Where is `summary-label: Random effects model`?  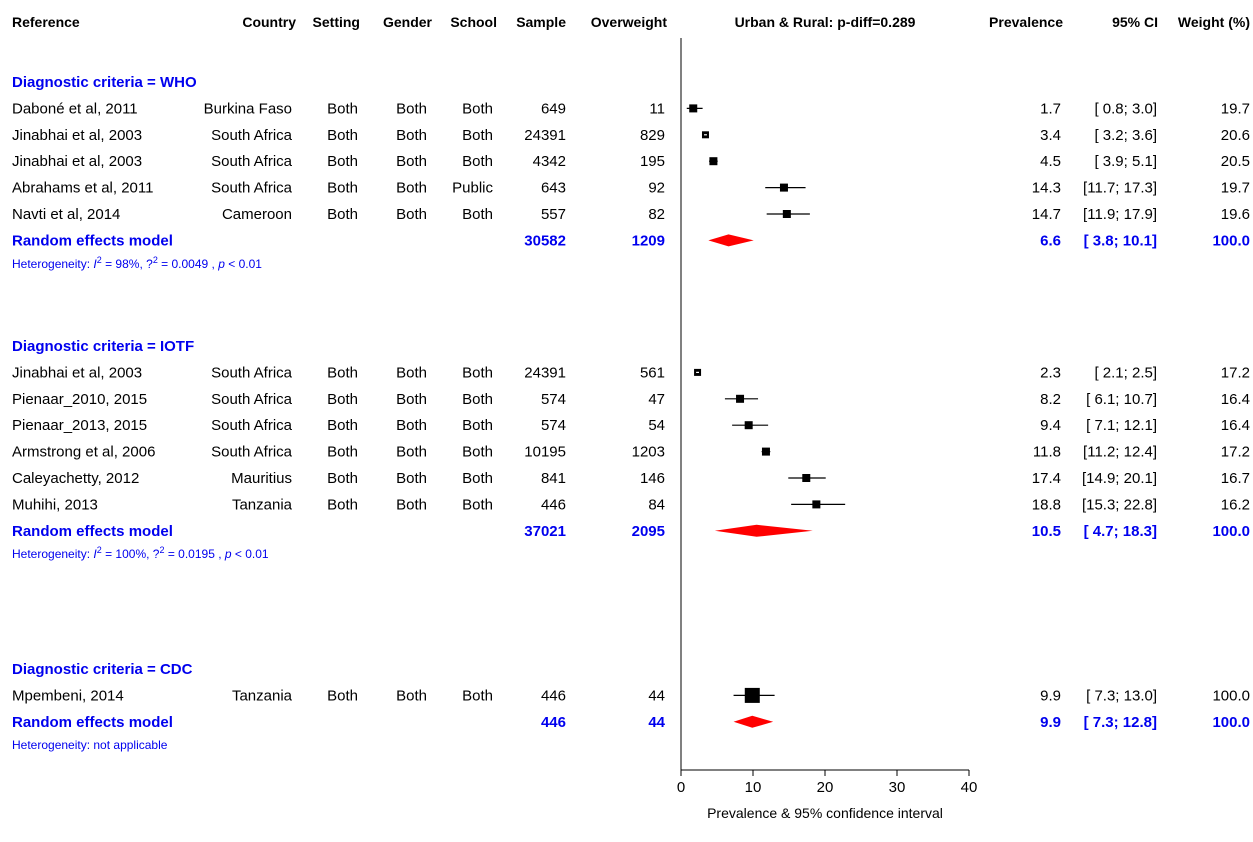 summary-label: Random effects model is located at coordinates (92, 722).